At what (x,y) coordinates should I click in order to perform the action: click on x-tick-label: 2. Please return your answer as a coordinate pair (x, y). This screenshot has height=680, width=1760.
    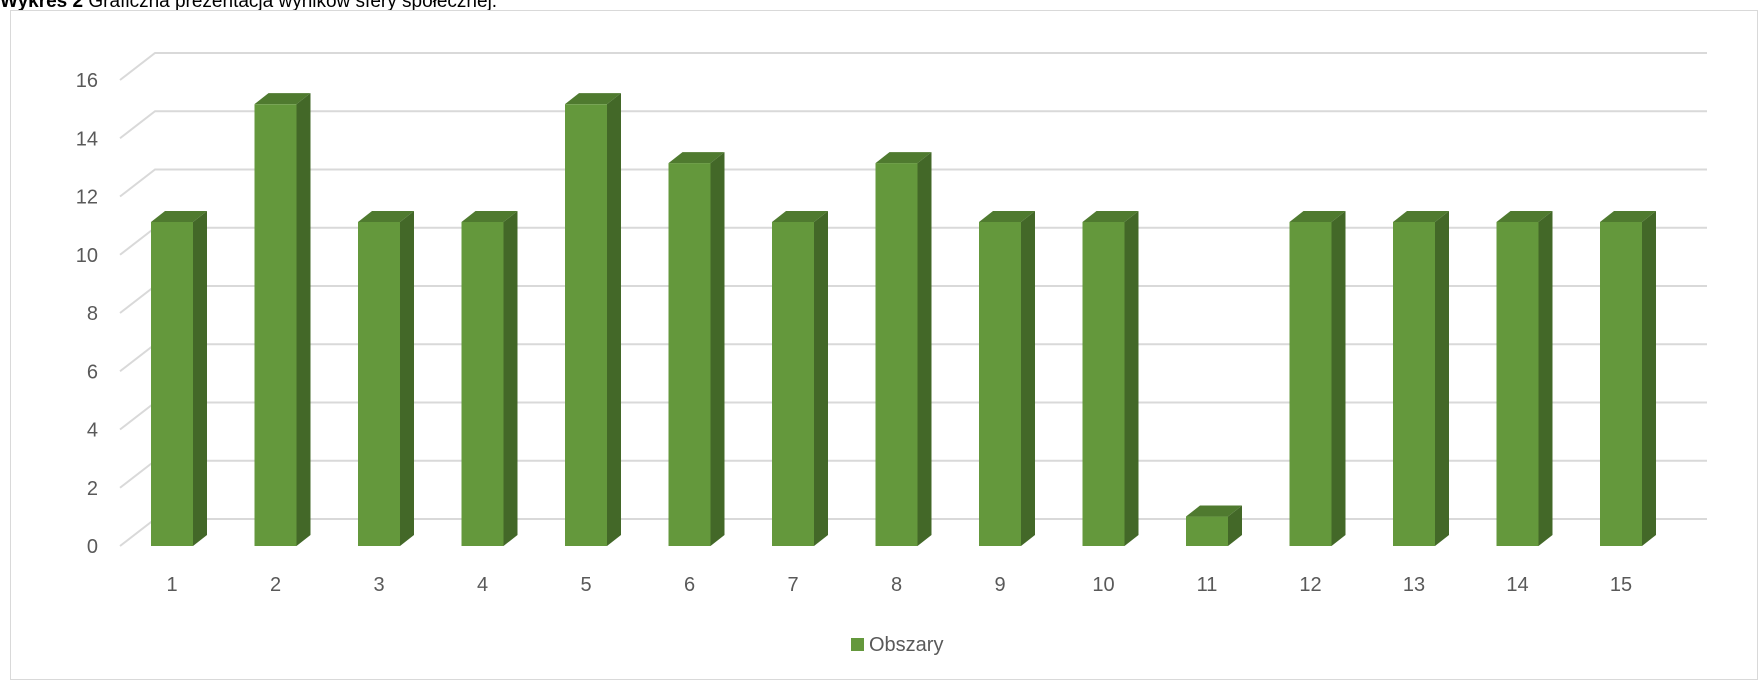
    Looking at the image, I should click on (275, 585).